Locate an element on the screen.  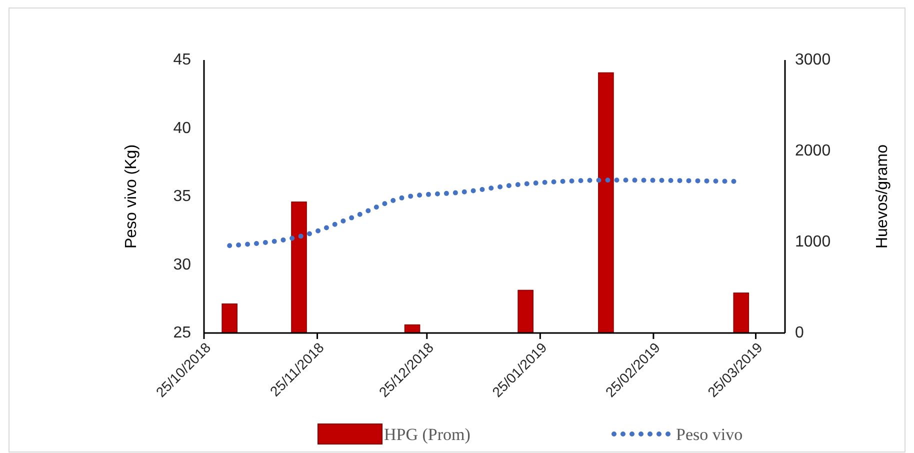
y-tick-label: 35 is located at coordinates (182, 196).